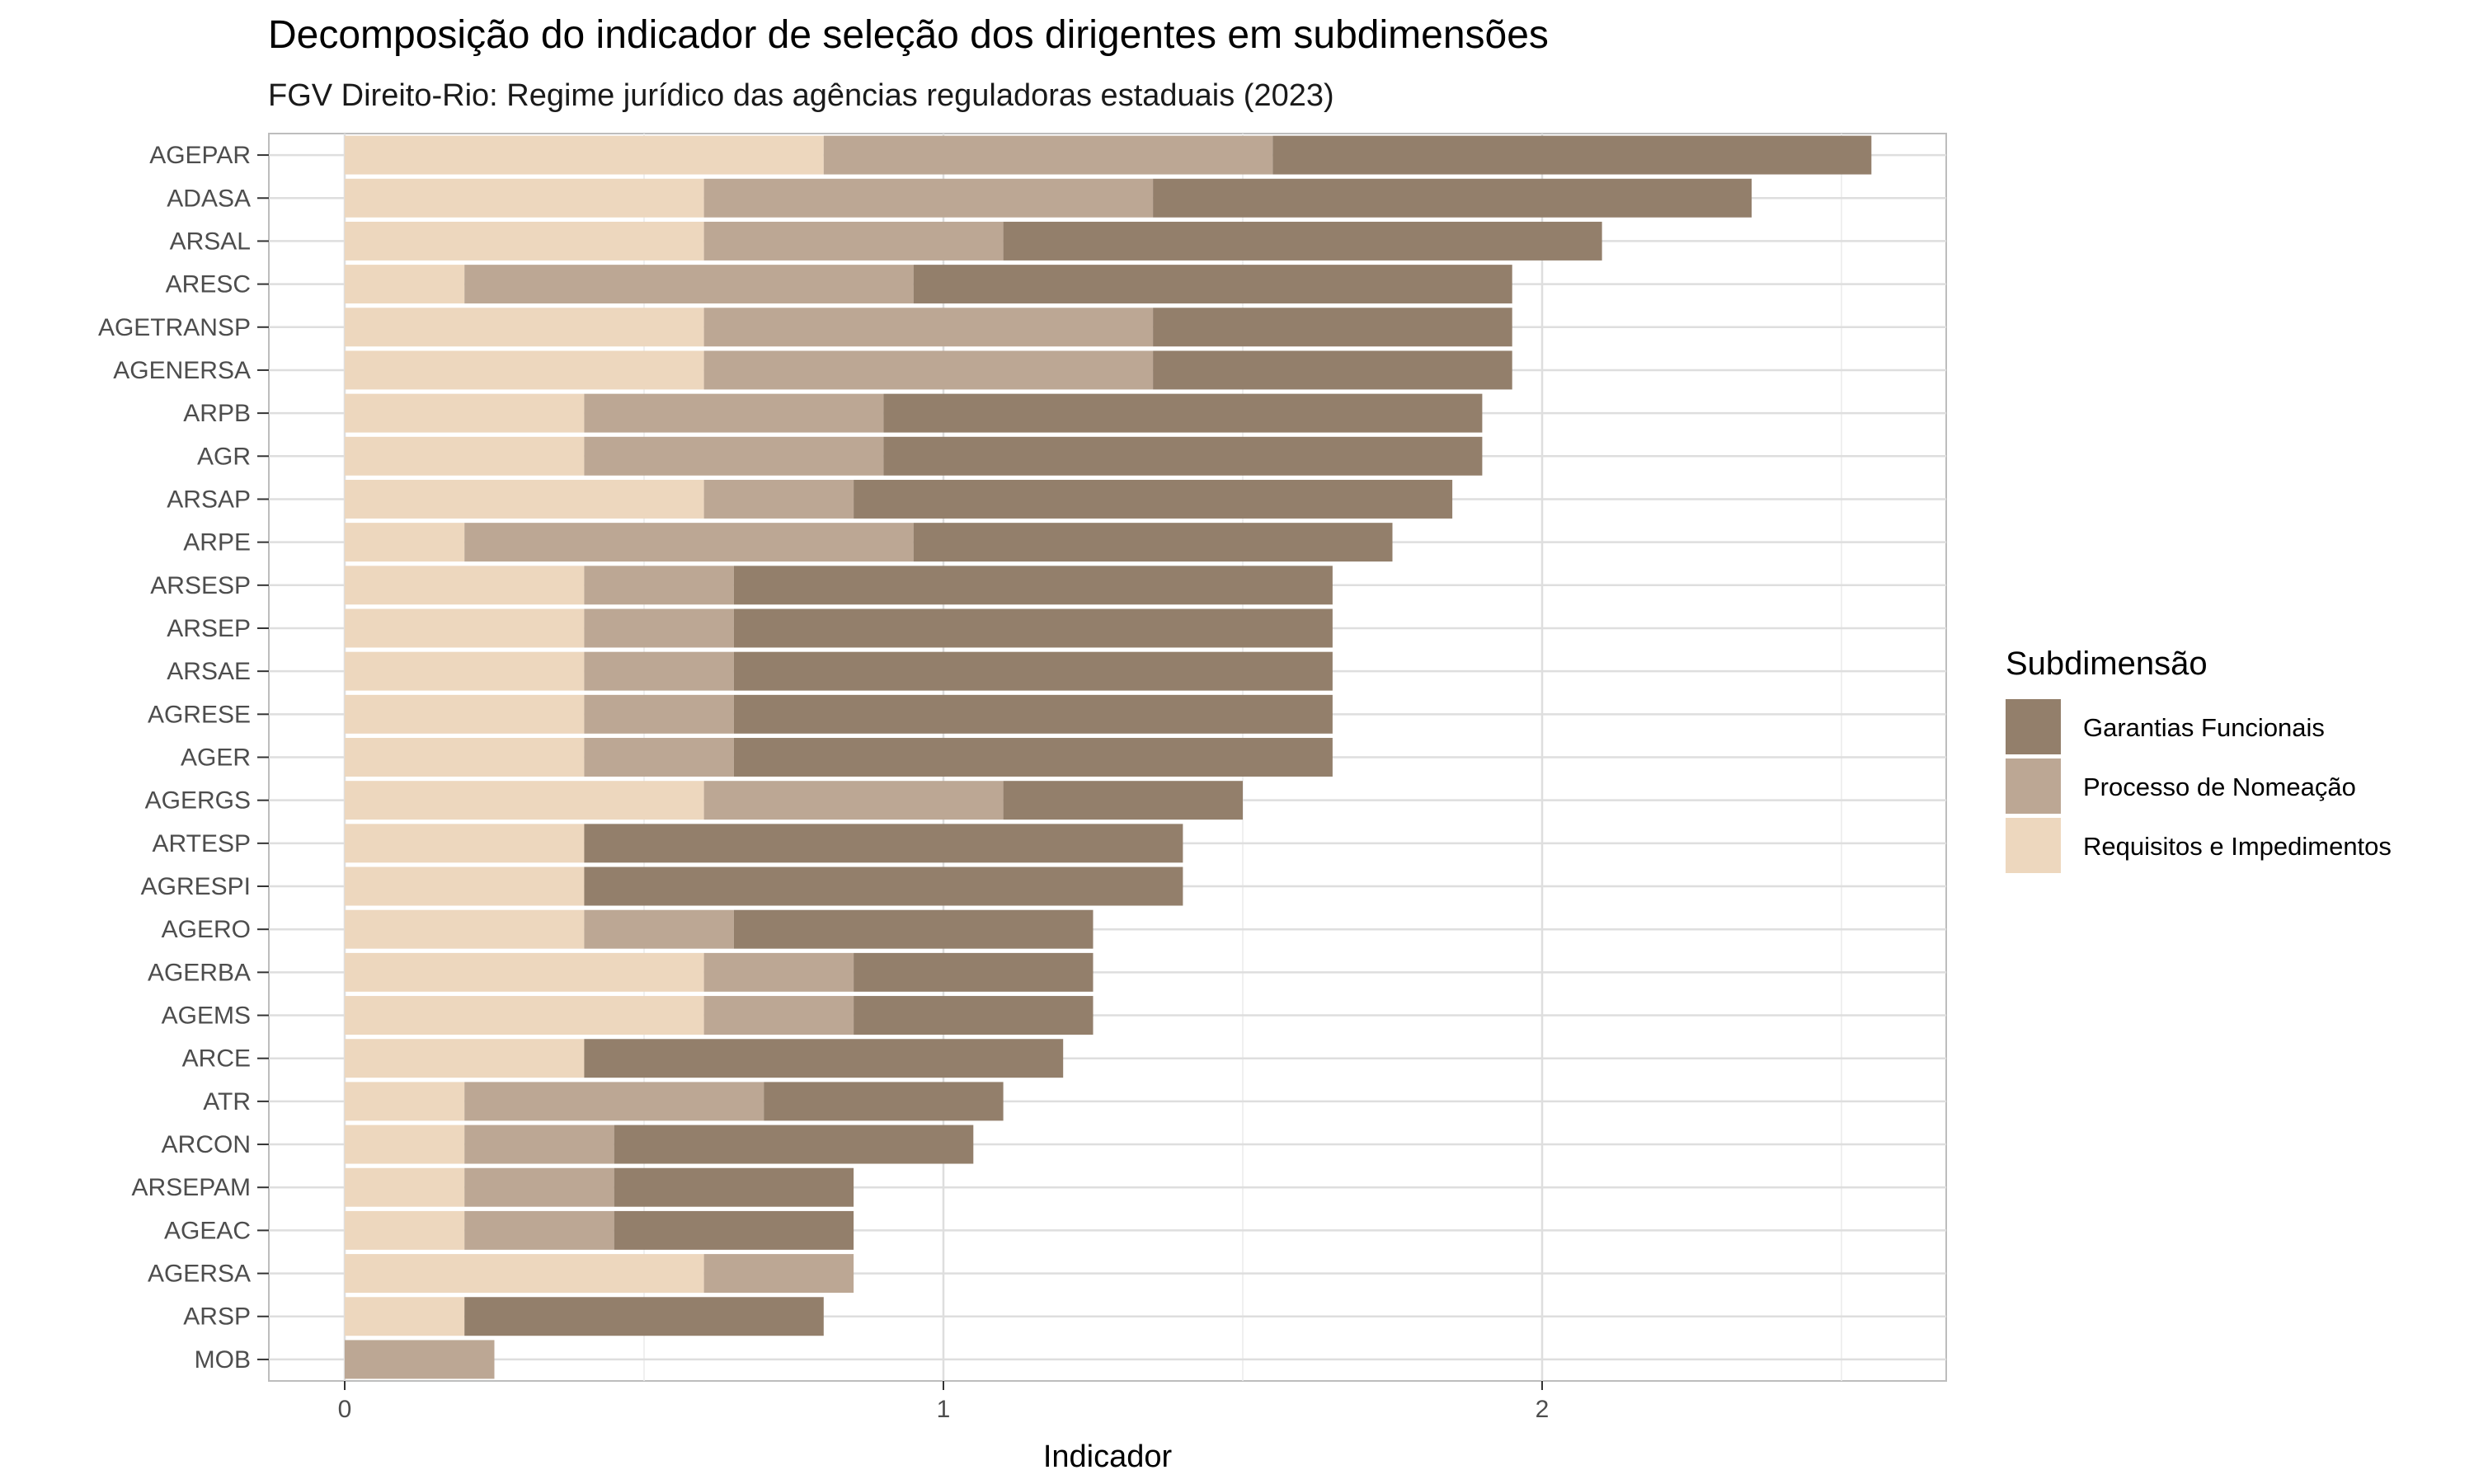  I want to click on x-tick-label: 2, so click(1543, 1409).